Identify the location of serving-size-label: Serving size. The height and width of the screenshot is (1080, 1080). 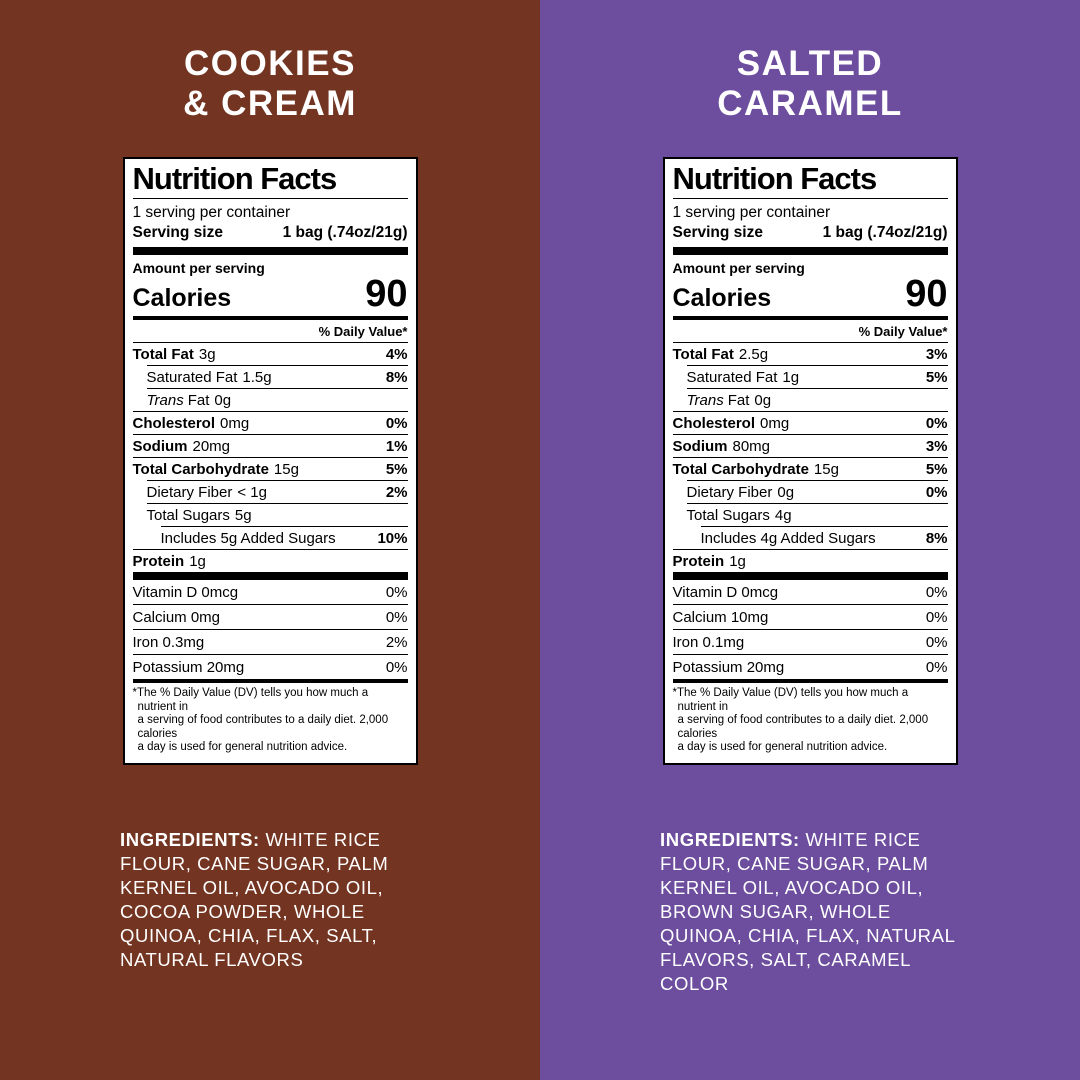
(177, 232).